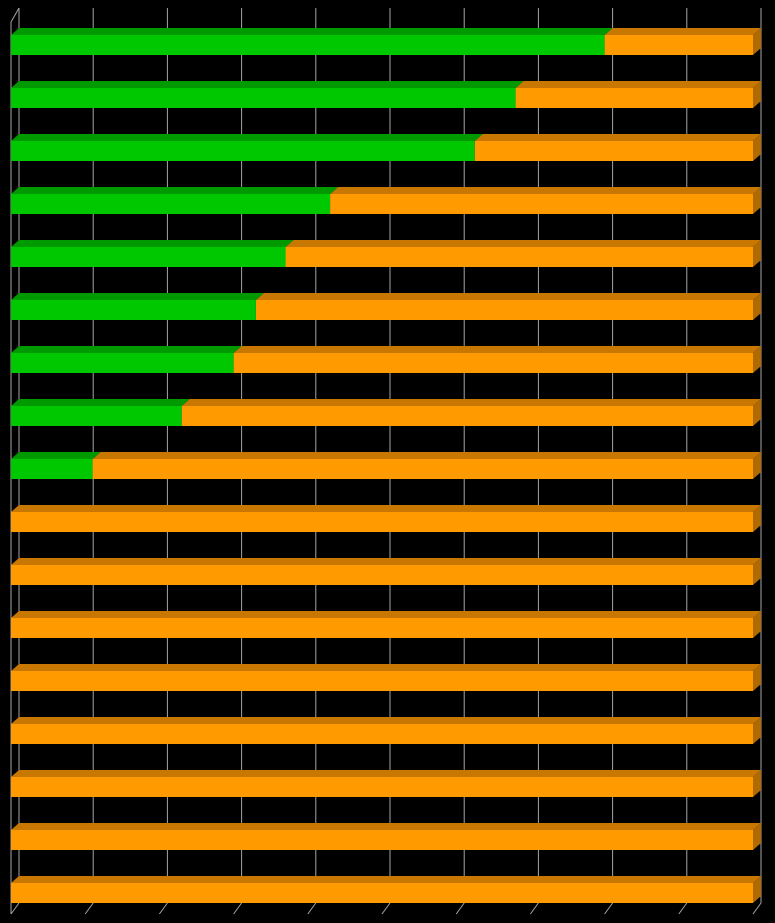 This screenshot has height=923, width=775. What do you see at coordinates (15, 15) in the screenshot?
I see `wall-edge` at bounding box center [15, 15].